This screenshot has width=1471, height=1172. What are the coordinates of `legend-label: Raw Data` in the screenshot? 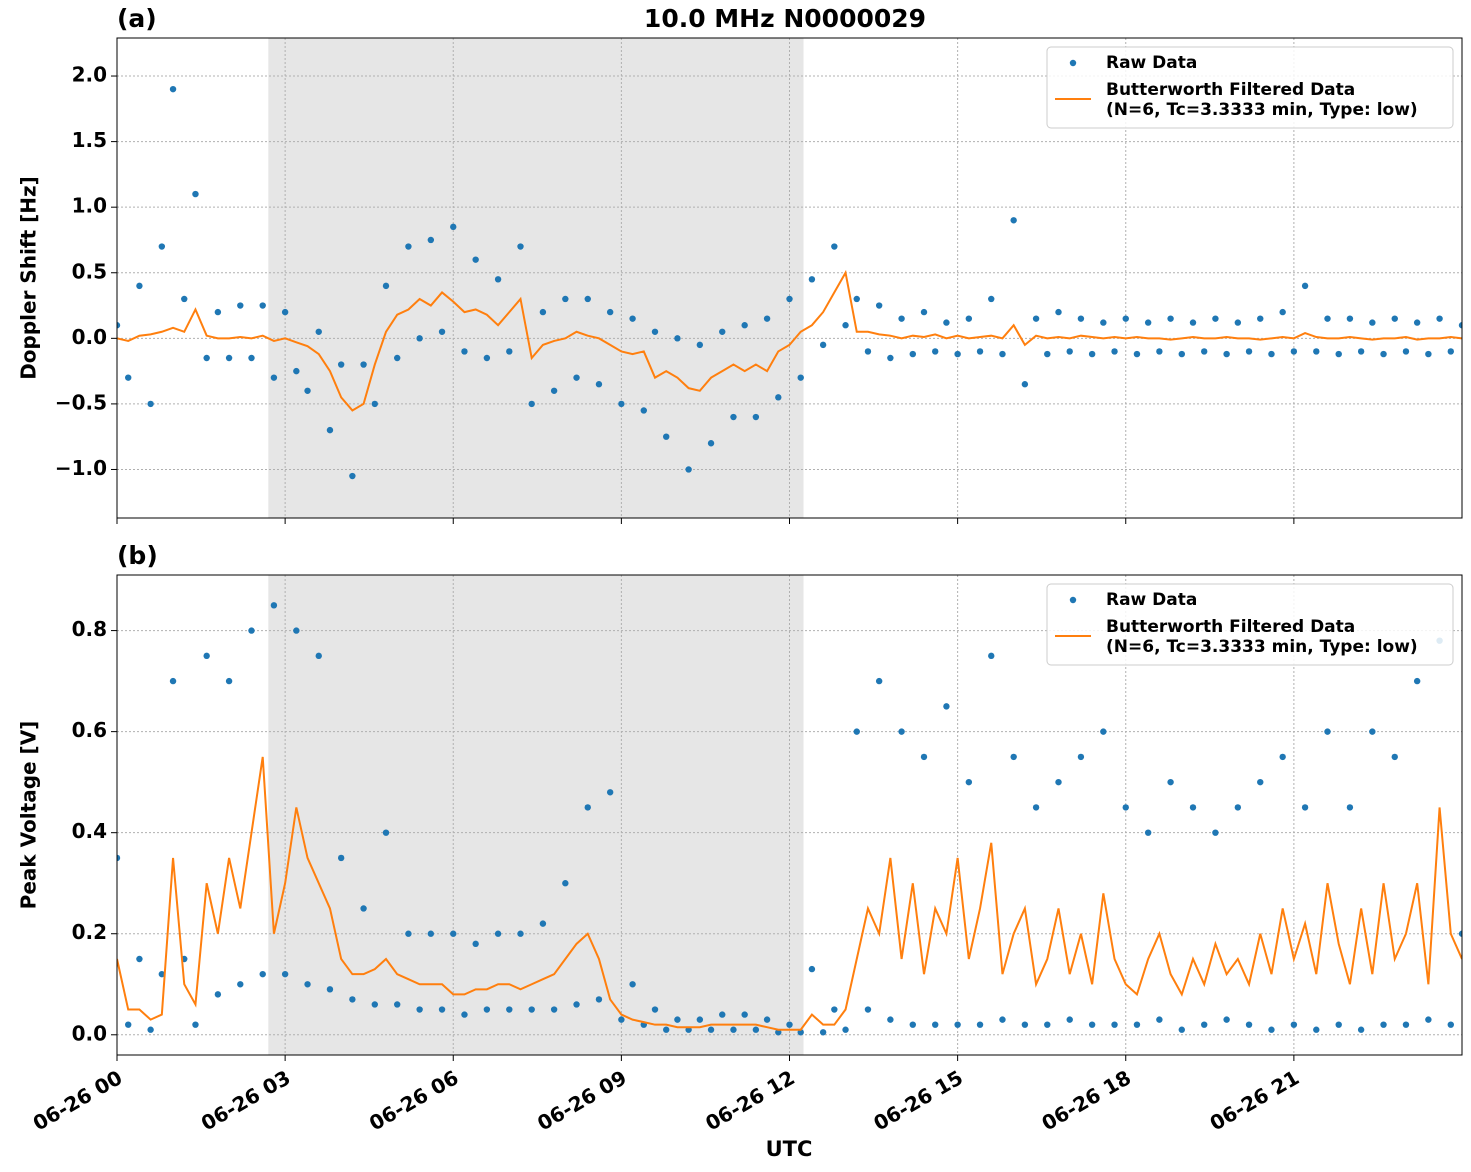 It's located at (1151, 600).